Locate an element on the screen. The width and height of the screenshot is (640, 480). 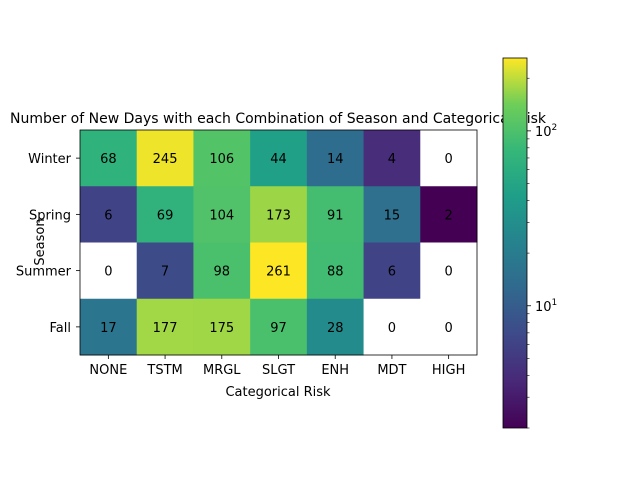
cell-value-label: 98 is located at coordinates (222, 272).